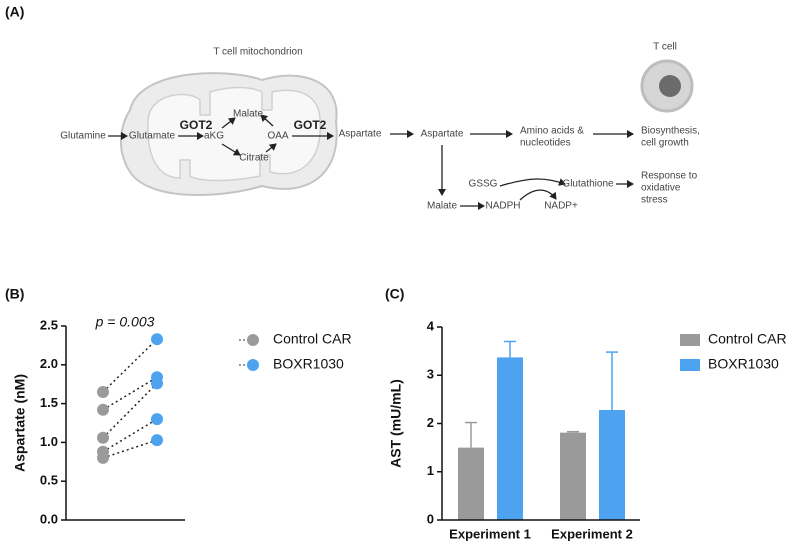 Image resolution: width=800 pixels, height=546 pixels. Describe the element at coordinates (20, 423) in the screenshot. I see `y-axis-title: Aspartate (nM)` at that location.